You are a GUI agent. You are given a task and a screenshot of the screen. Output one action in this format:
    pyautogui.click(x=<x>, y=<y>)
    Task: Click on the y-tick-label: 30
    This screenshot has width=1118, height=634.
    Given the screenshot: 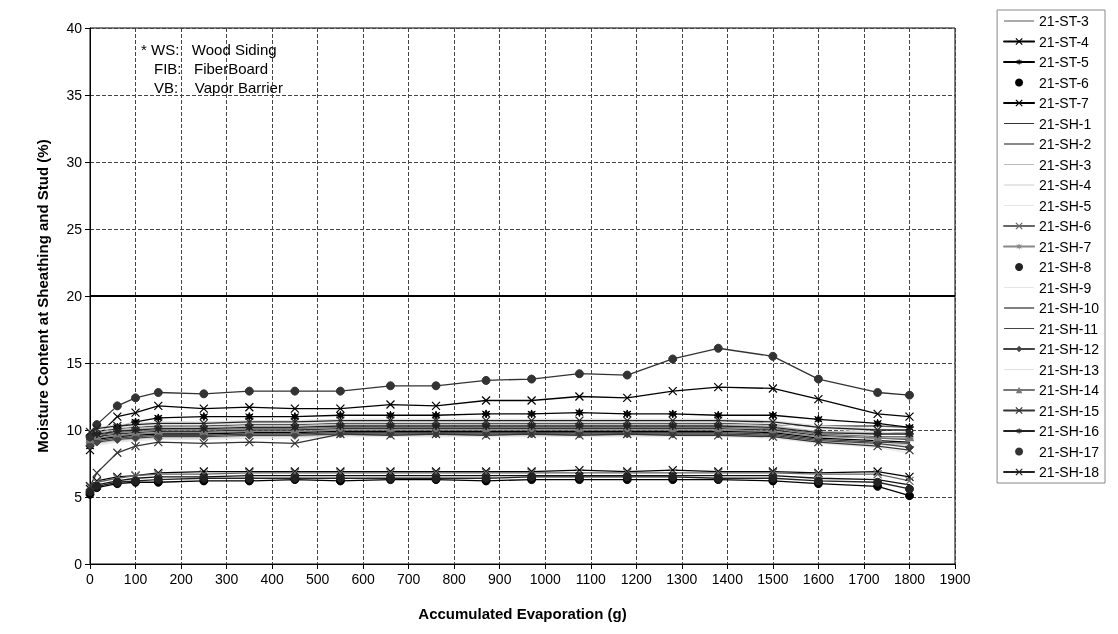 What is the action you would take?
    pyautogui.click(x=74, y=162)
    